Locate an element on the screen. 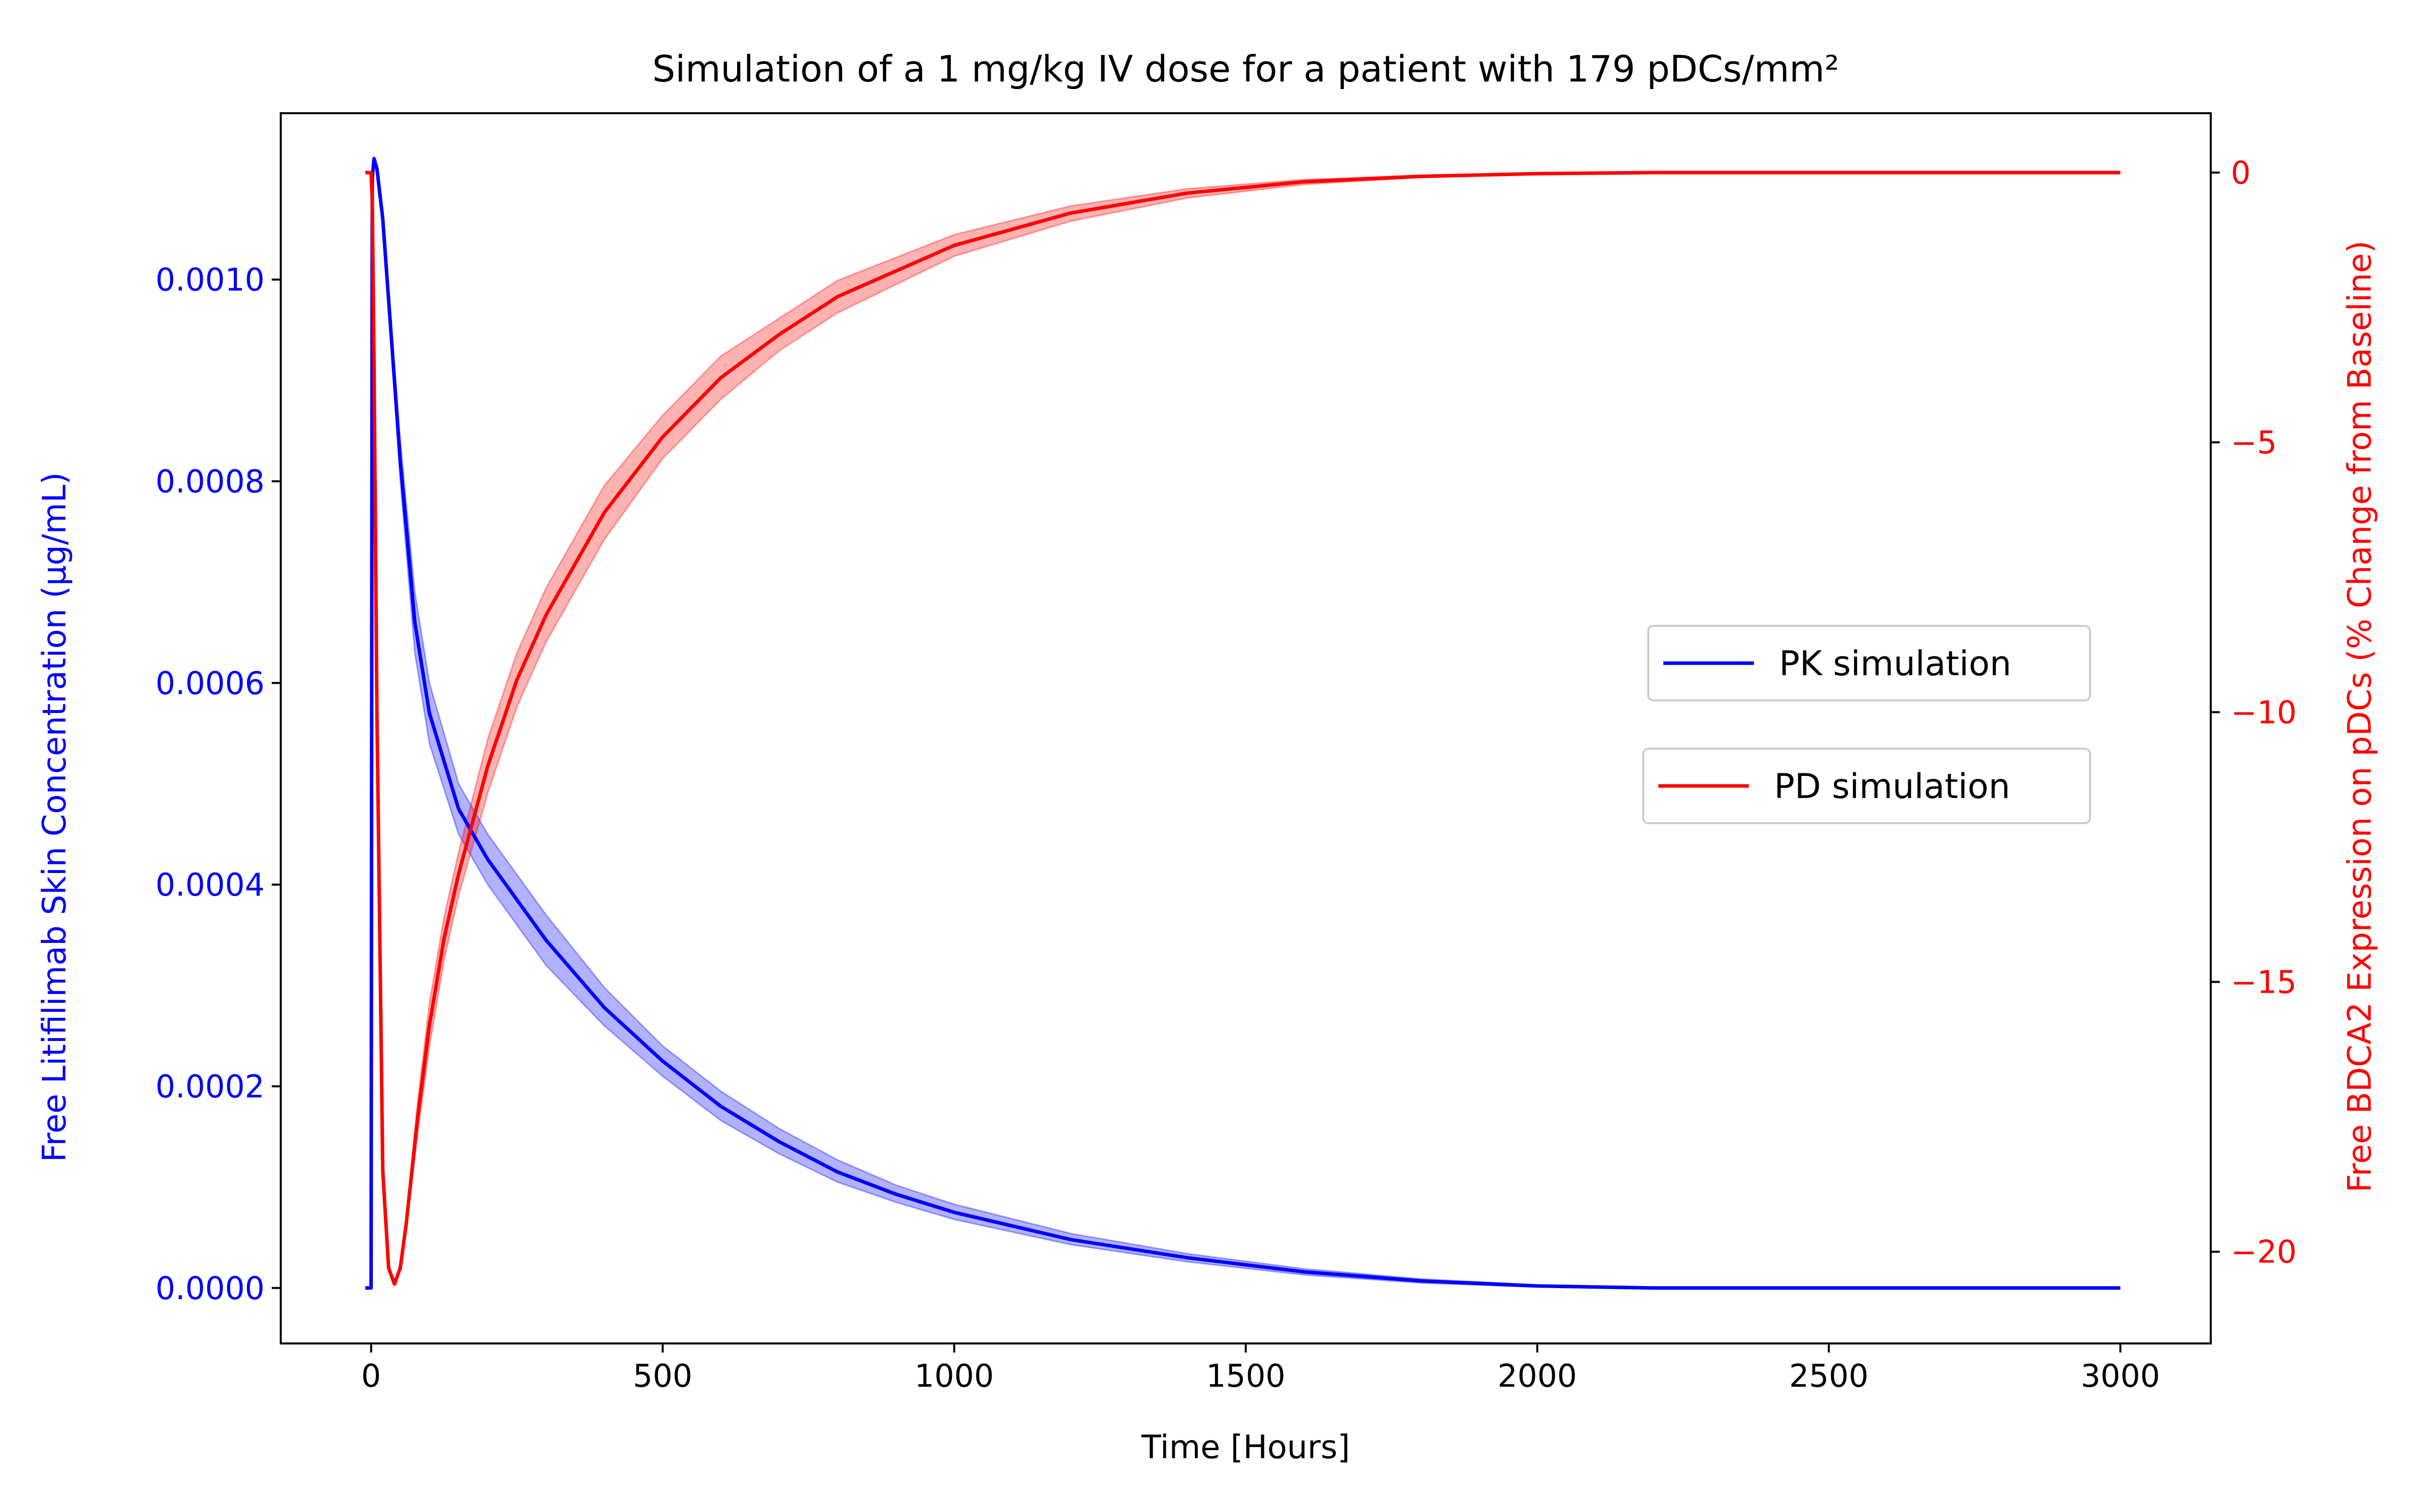  y-tick-label-left: 0.0006 is located at coordinates (210, 683).